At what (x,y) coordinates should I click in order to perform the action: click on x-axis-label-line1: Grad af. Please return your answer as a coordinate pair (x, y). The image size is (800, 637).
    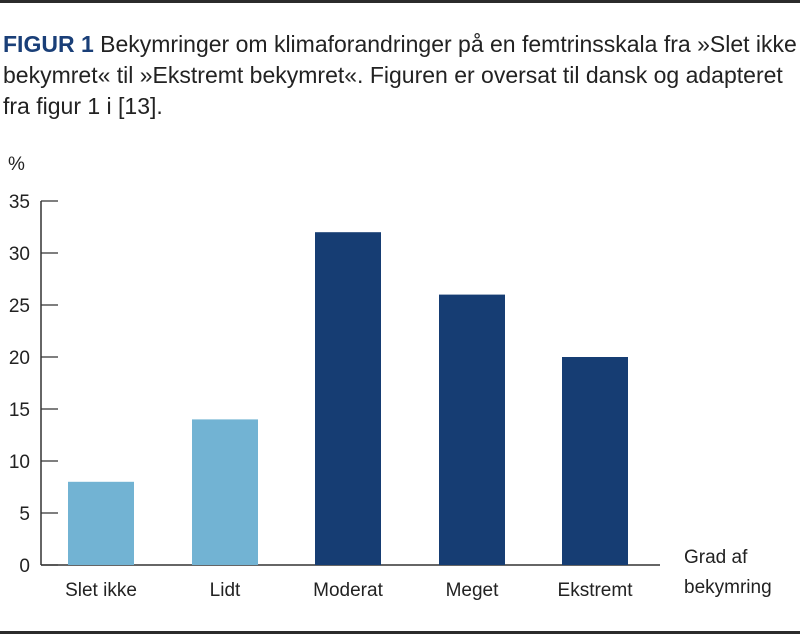
    Looking at the image, I should click on (716, 557).